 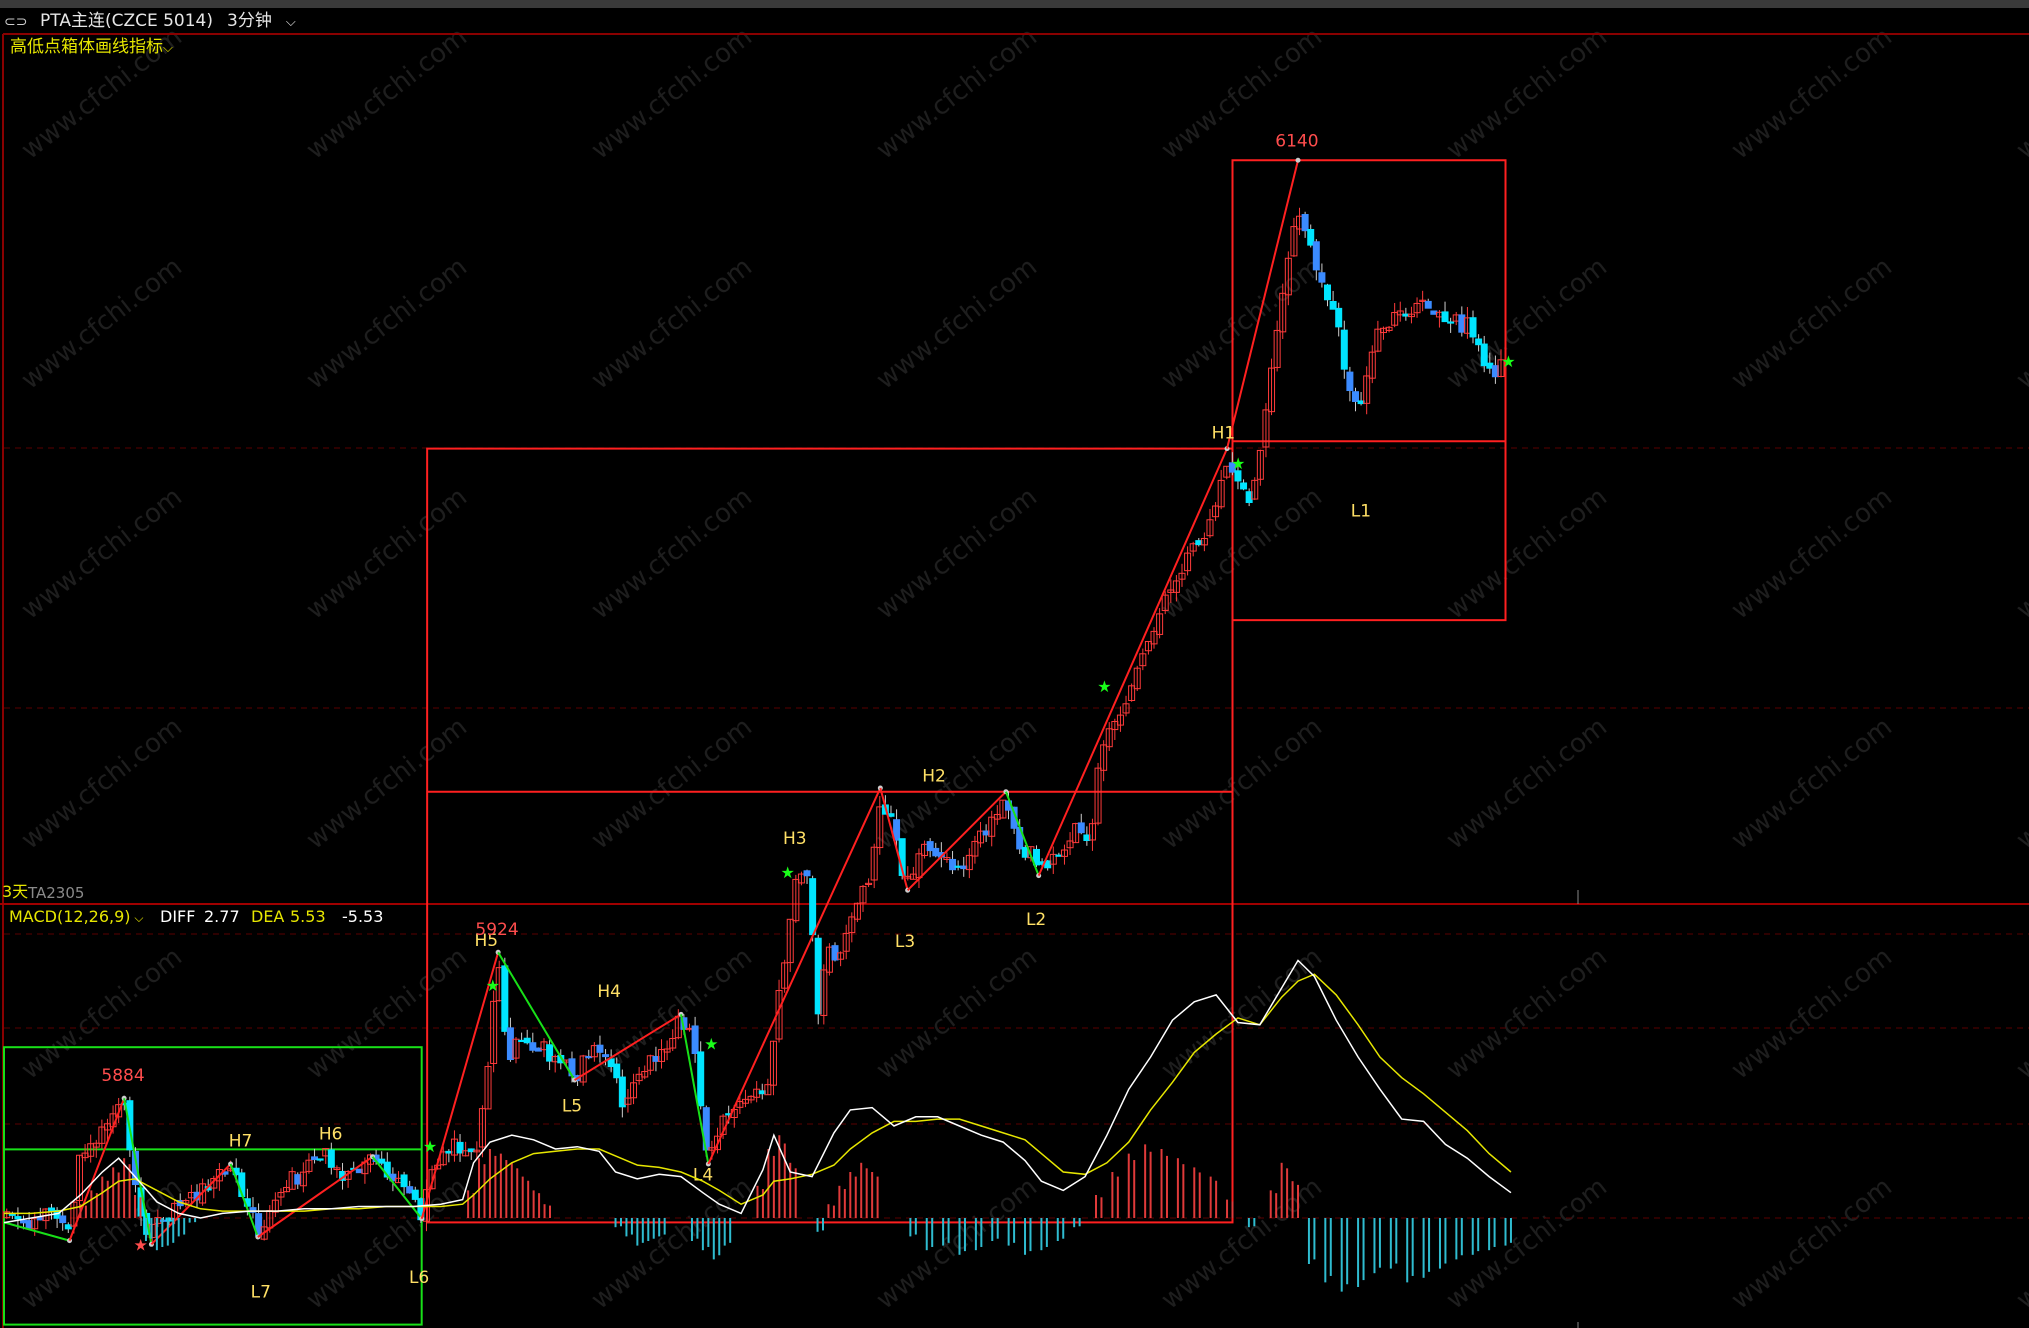 I want to click on dea-line, so click(x=758, y=1094).